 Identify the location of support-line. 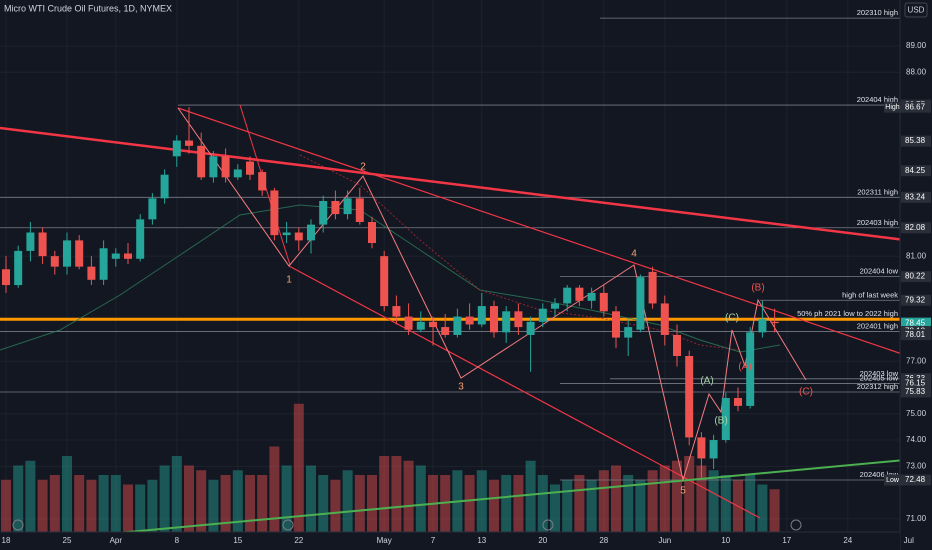
(495, 498).